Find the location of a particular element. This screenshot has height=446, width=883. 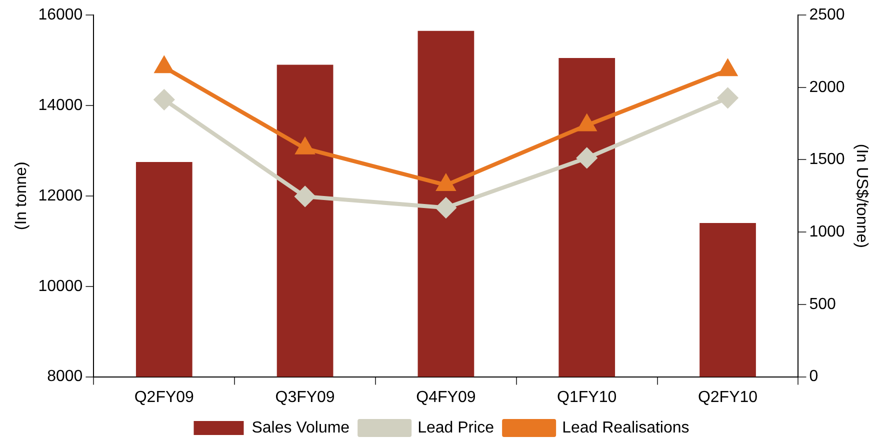

y-tick-label: 10000 is located at coordinates (60, 286).